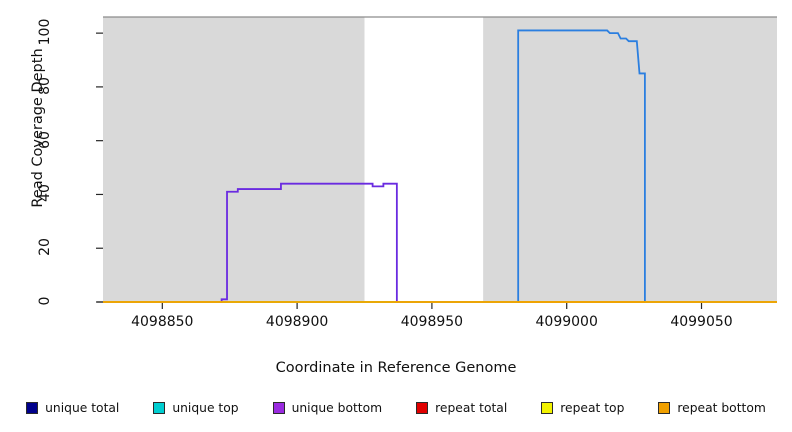  I want to click on legend-label: unique top, so click(205, 408).